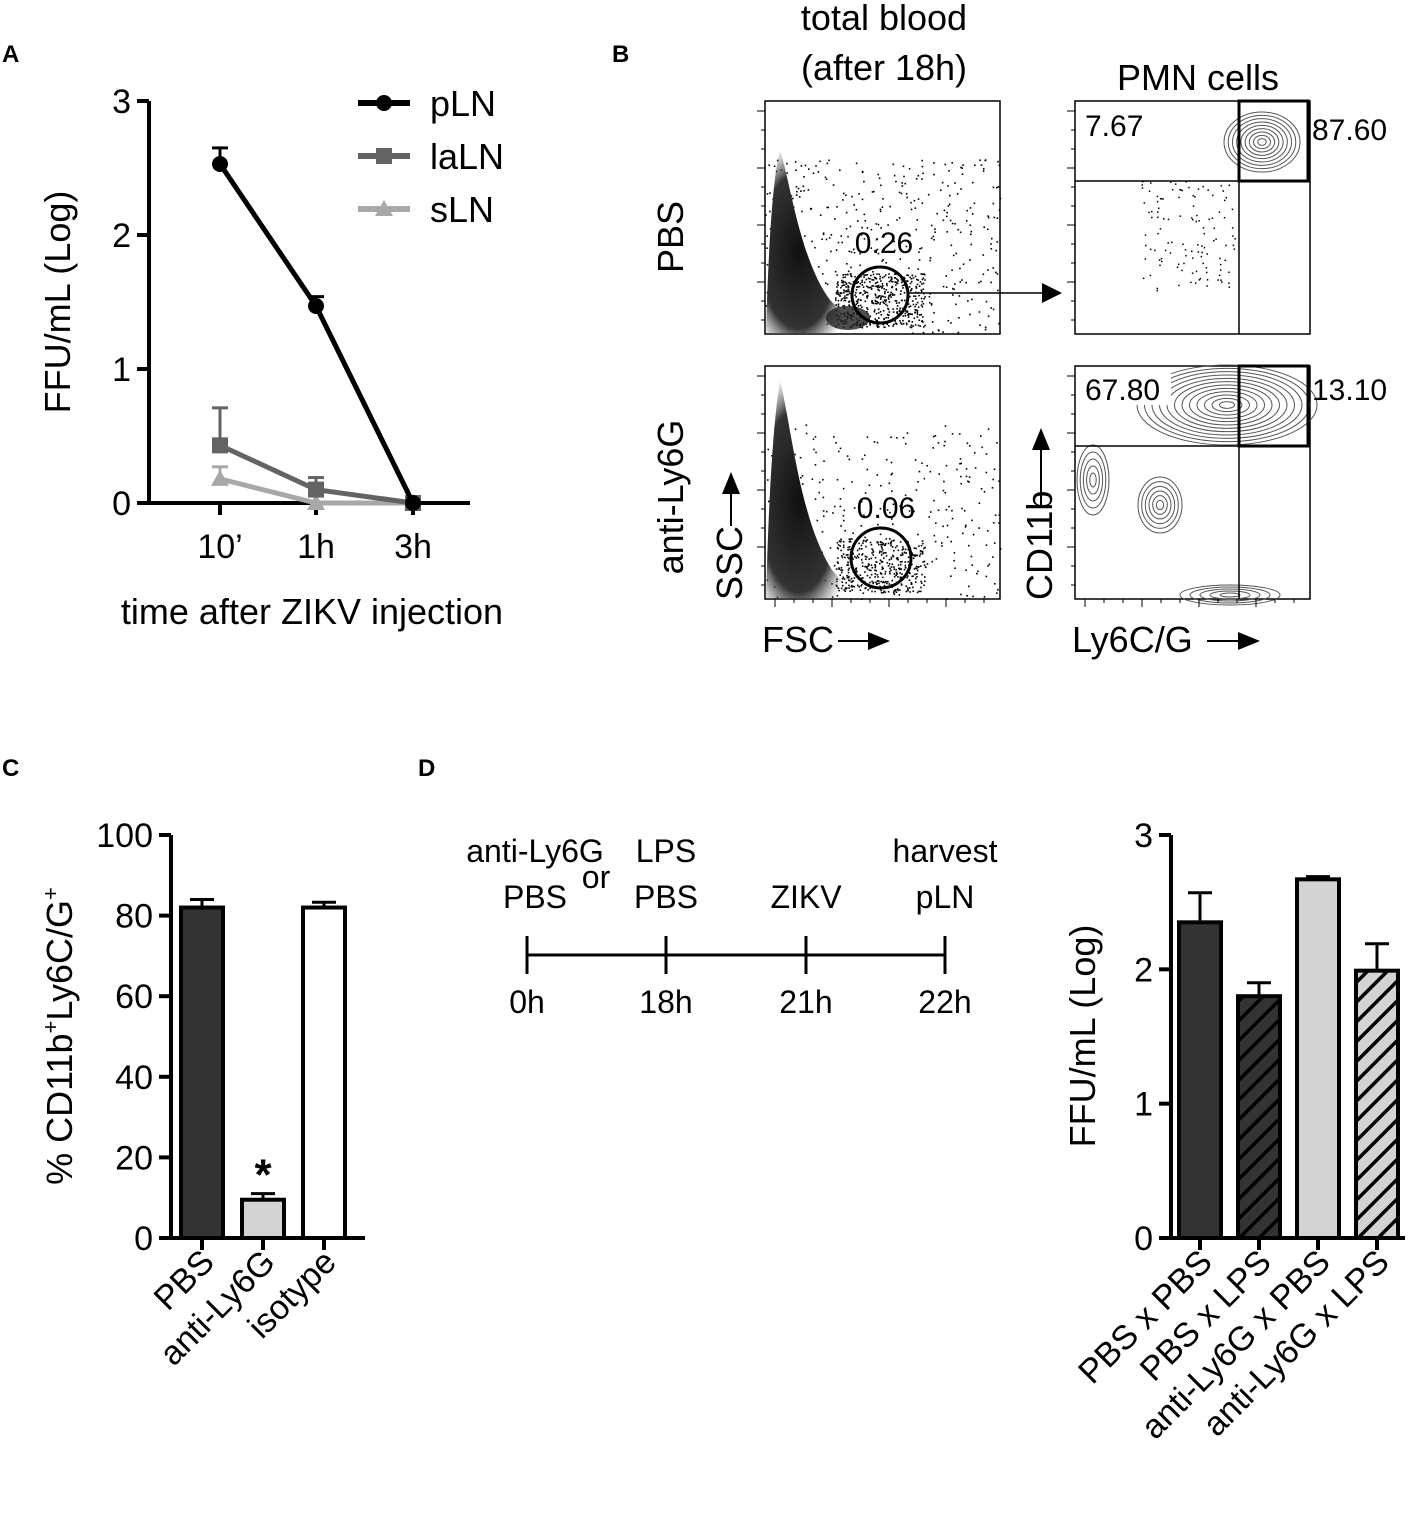 The height and width of the screenshot is (1526, 1417). I want to click on d-y-tick-label: 2, so click(1143, 970).